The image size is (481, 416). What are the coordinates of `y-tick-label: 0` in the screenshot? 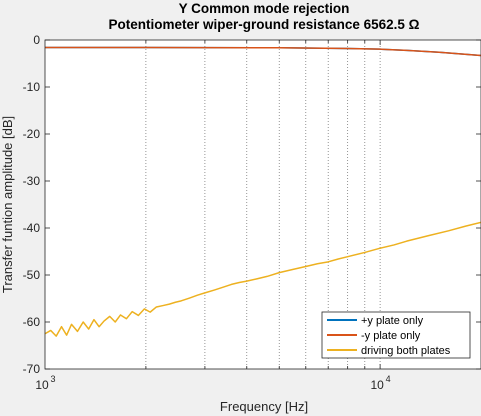 It's located at (36, 40).